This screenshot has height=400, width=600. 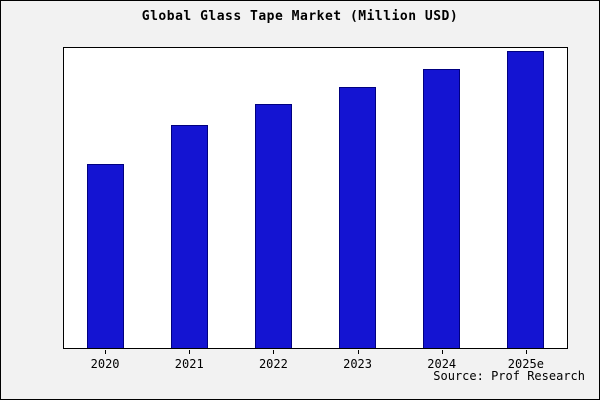 What do you see at coordinates (190, 236) in the screenshot?
I see `bar-2021` at bounding box center [190, 236].